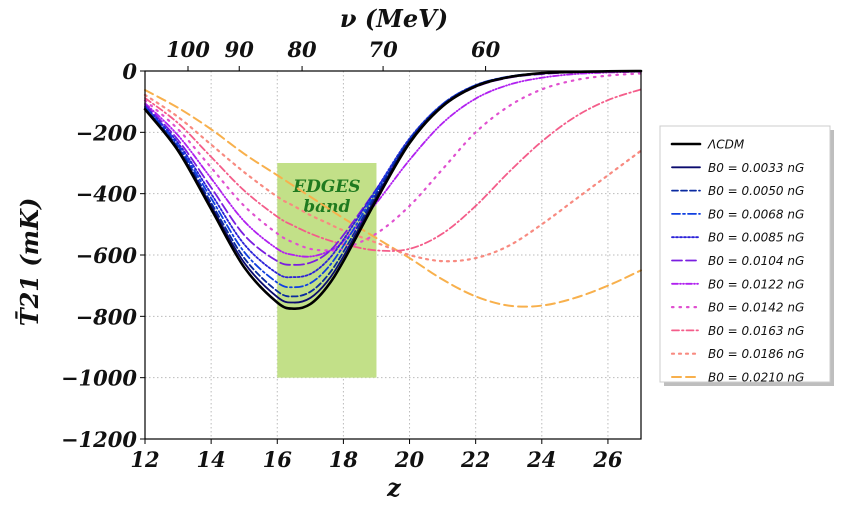 This screenshot has height=512, width=842. What do you see at coordinates (607, 459) in the screenshot?
I see `x-tick-label: 26` at bounding box center [607, 459].